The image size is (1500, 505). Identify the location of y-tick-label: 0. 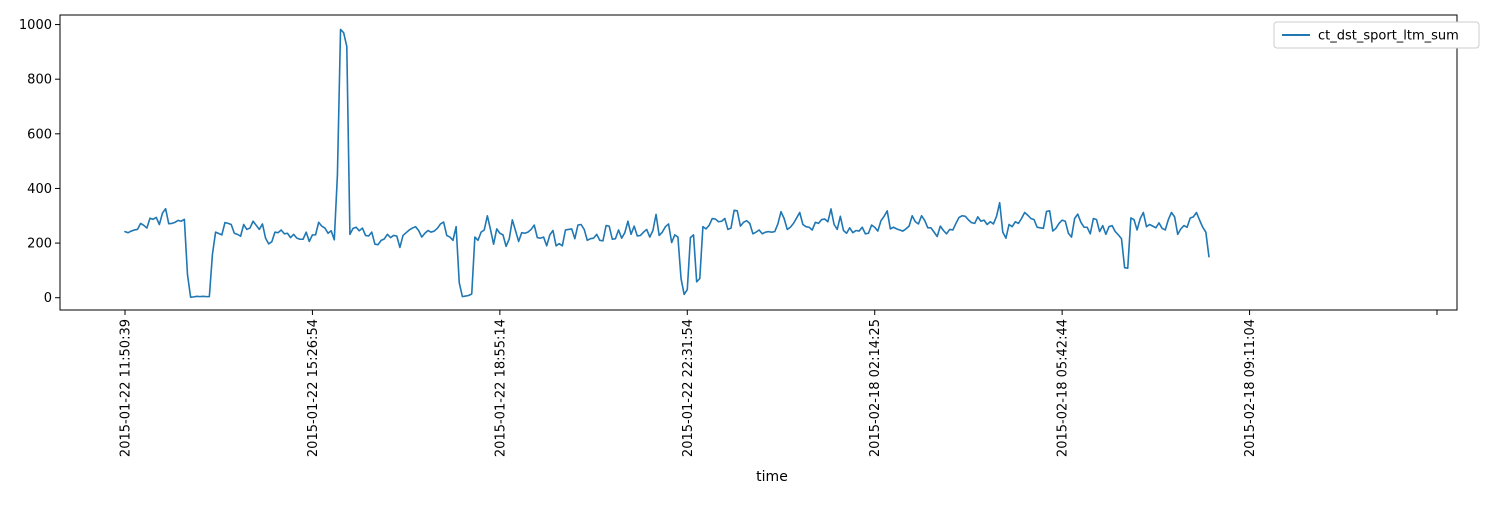
(48, 298).